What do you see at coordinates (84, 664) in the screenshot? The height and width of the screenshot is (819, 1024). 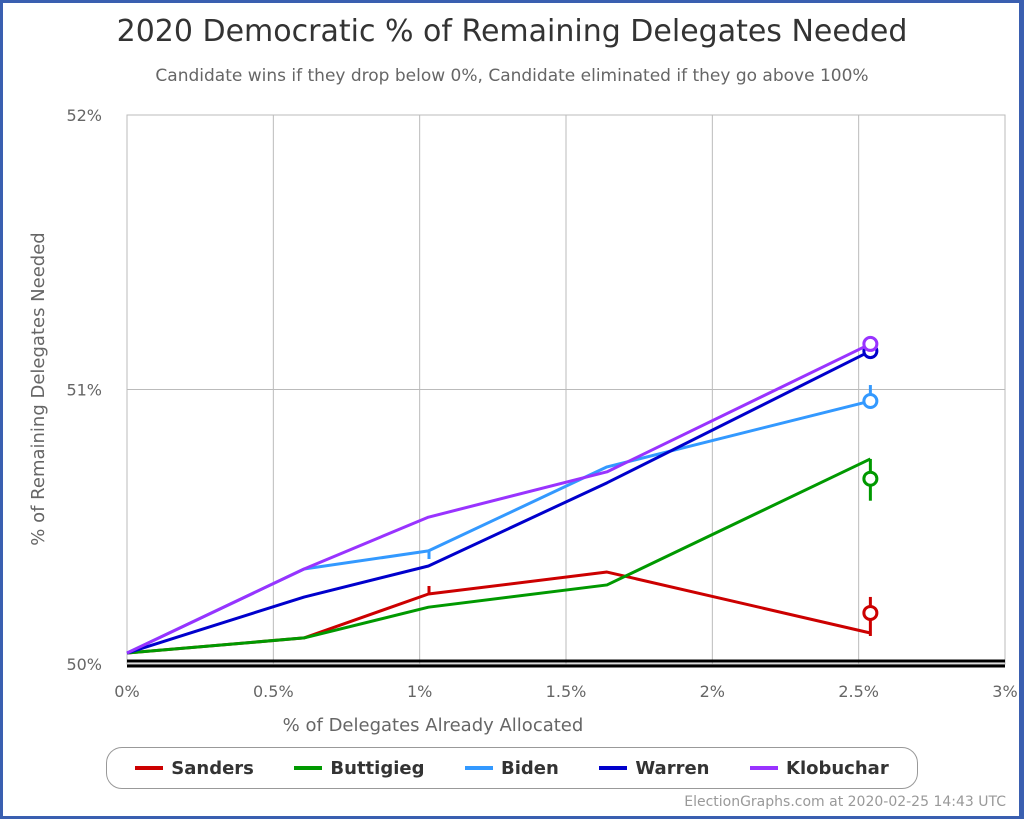 I see `y-tick-label: 50%` at bounding box center [84, 664].